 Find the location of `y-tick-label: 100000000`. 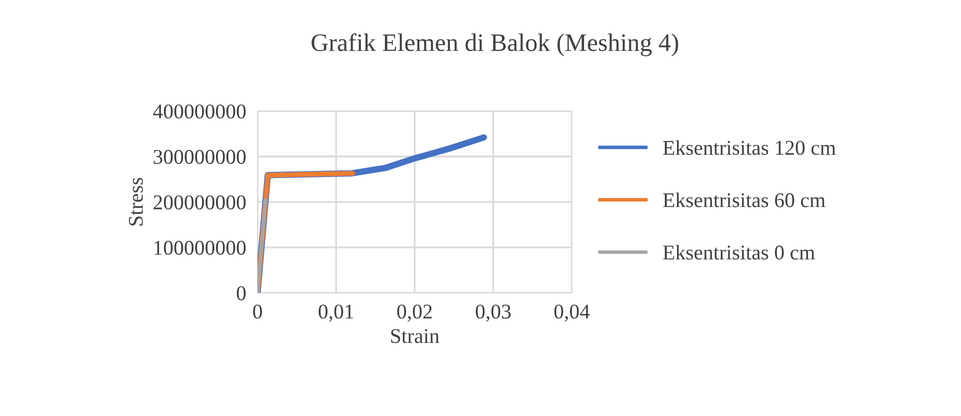

y-tick-label: 100000000 is located at coordinates (200, 247).